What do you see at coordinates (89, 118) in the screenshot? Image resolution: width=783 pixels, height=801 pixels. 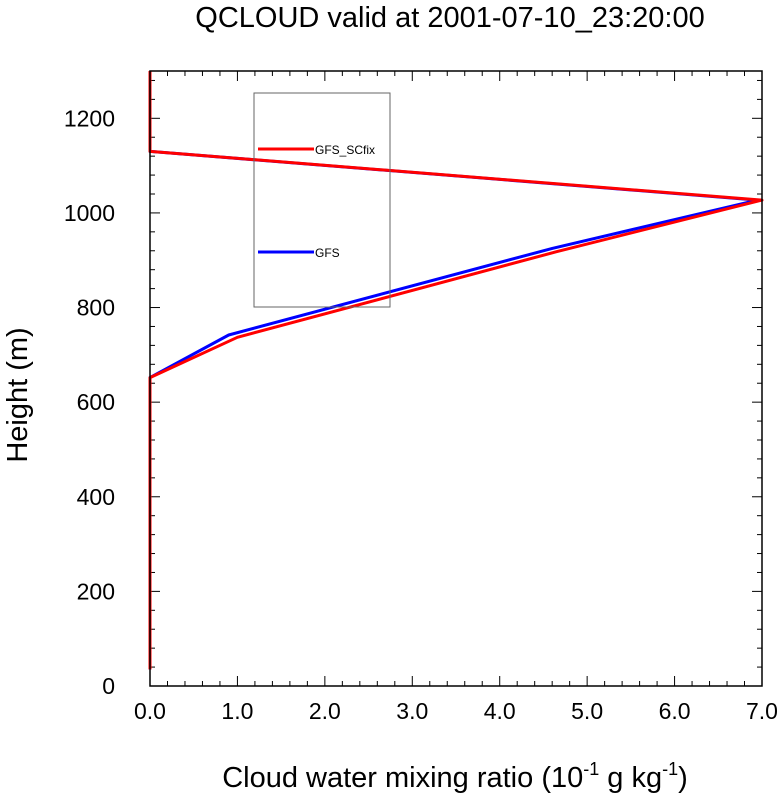 I see `y-tick-label: 1200` at bounding box center [89, 118].